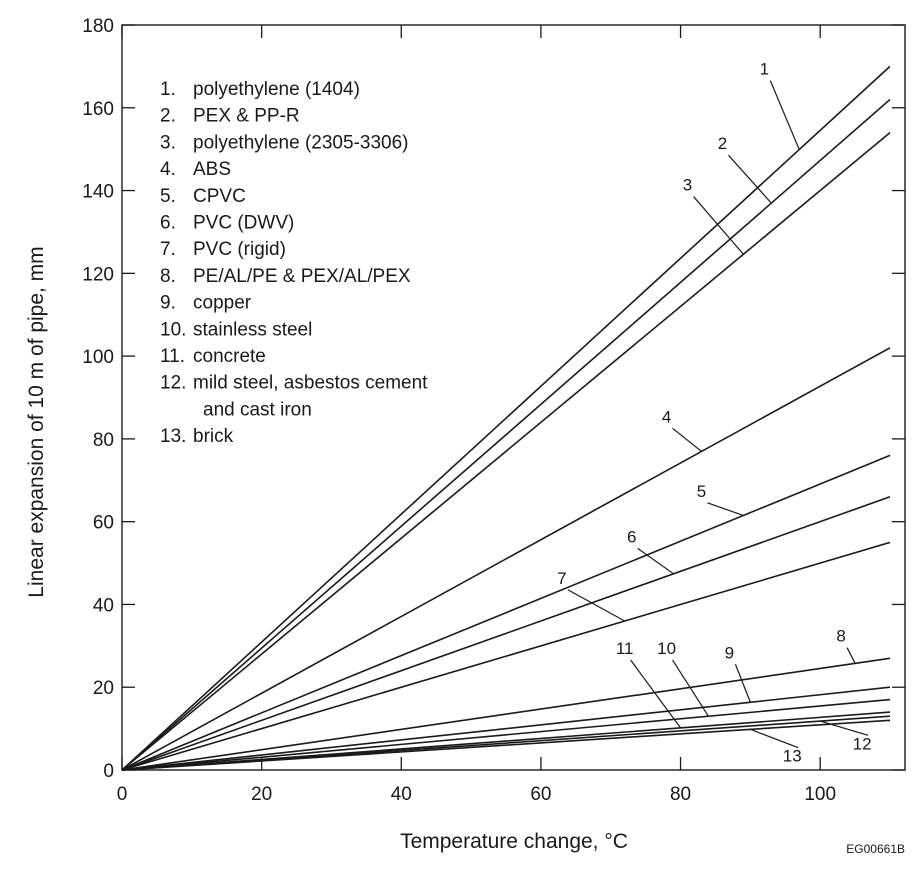 This screenshot has width=922, height=874. Describe the element at coordinates (168, 196) in the screenshot. I see `legend-item-number: 5.` at that location.